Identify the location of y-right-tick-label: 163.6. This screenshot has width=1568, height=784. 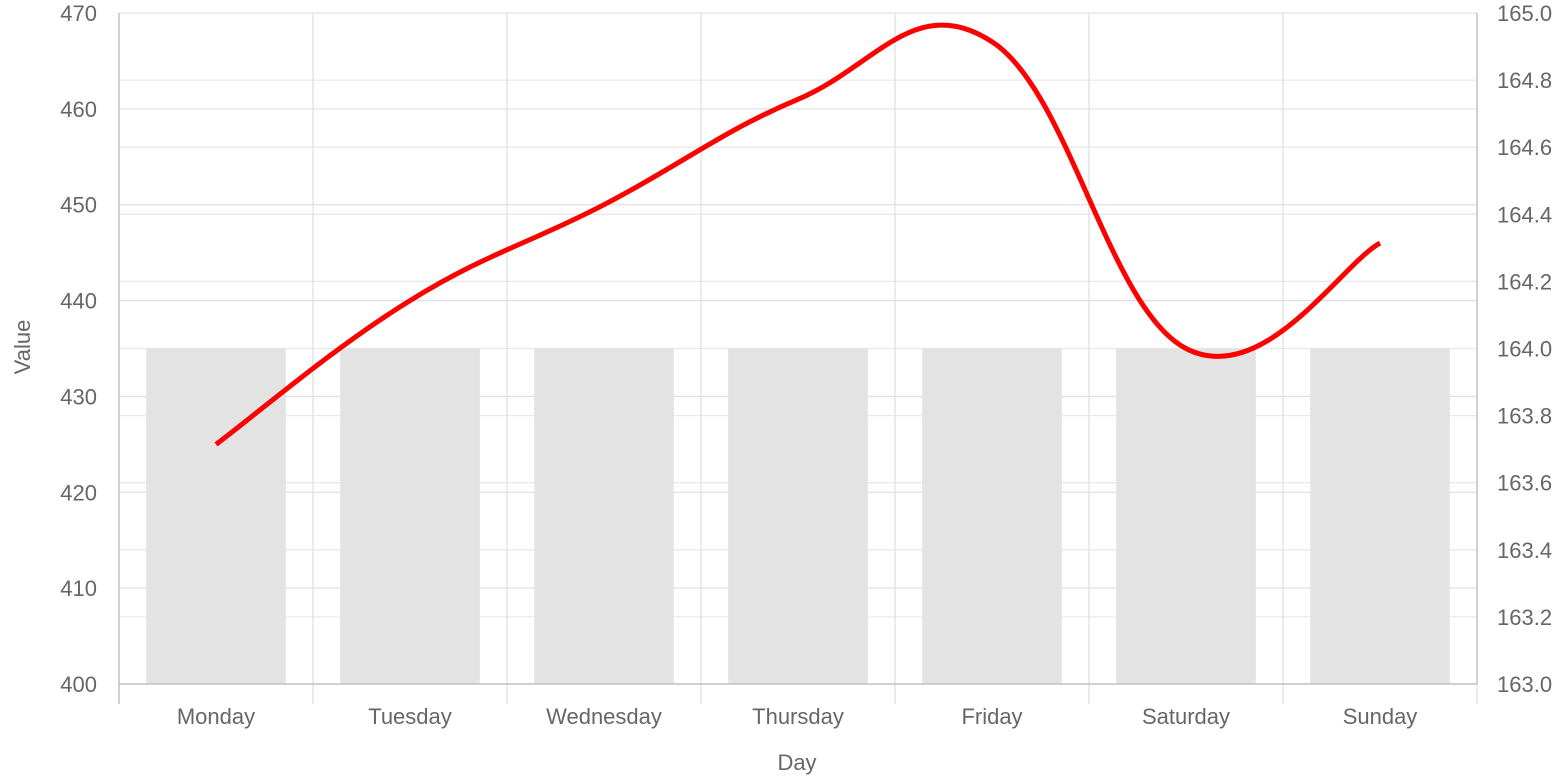
(1524, 483).